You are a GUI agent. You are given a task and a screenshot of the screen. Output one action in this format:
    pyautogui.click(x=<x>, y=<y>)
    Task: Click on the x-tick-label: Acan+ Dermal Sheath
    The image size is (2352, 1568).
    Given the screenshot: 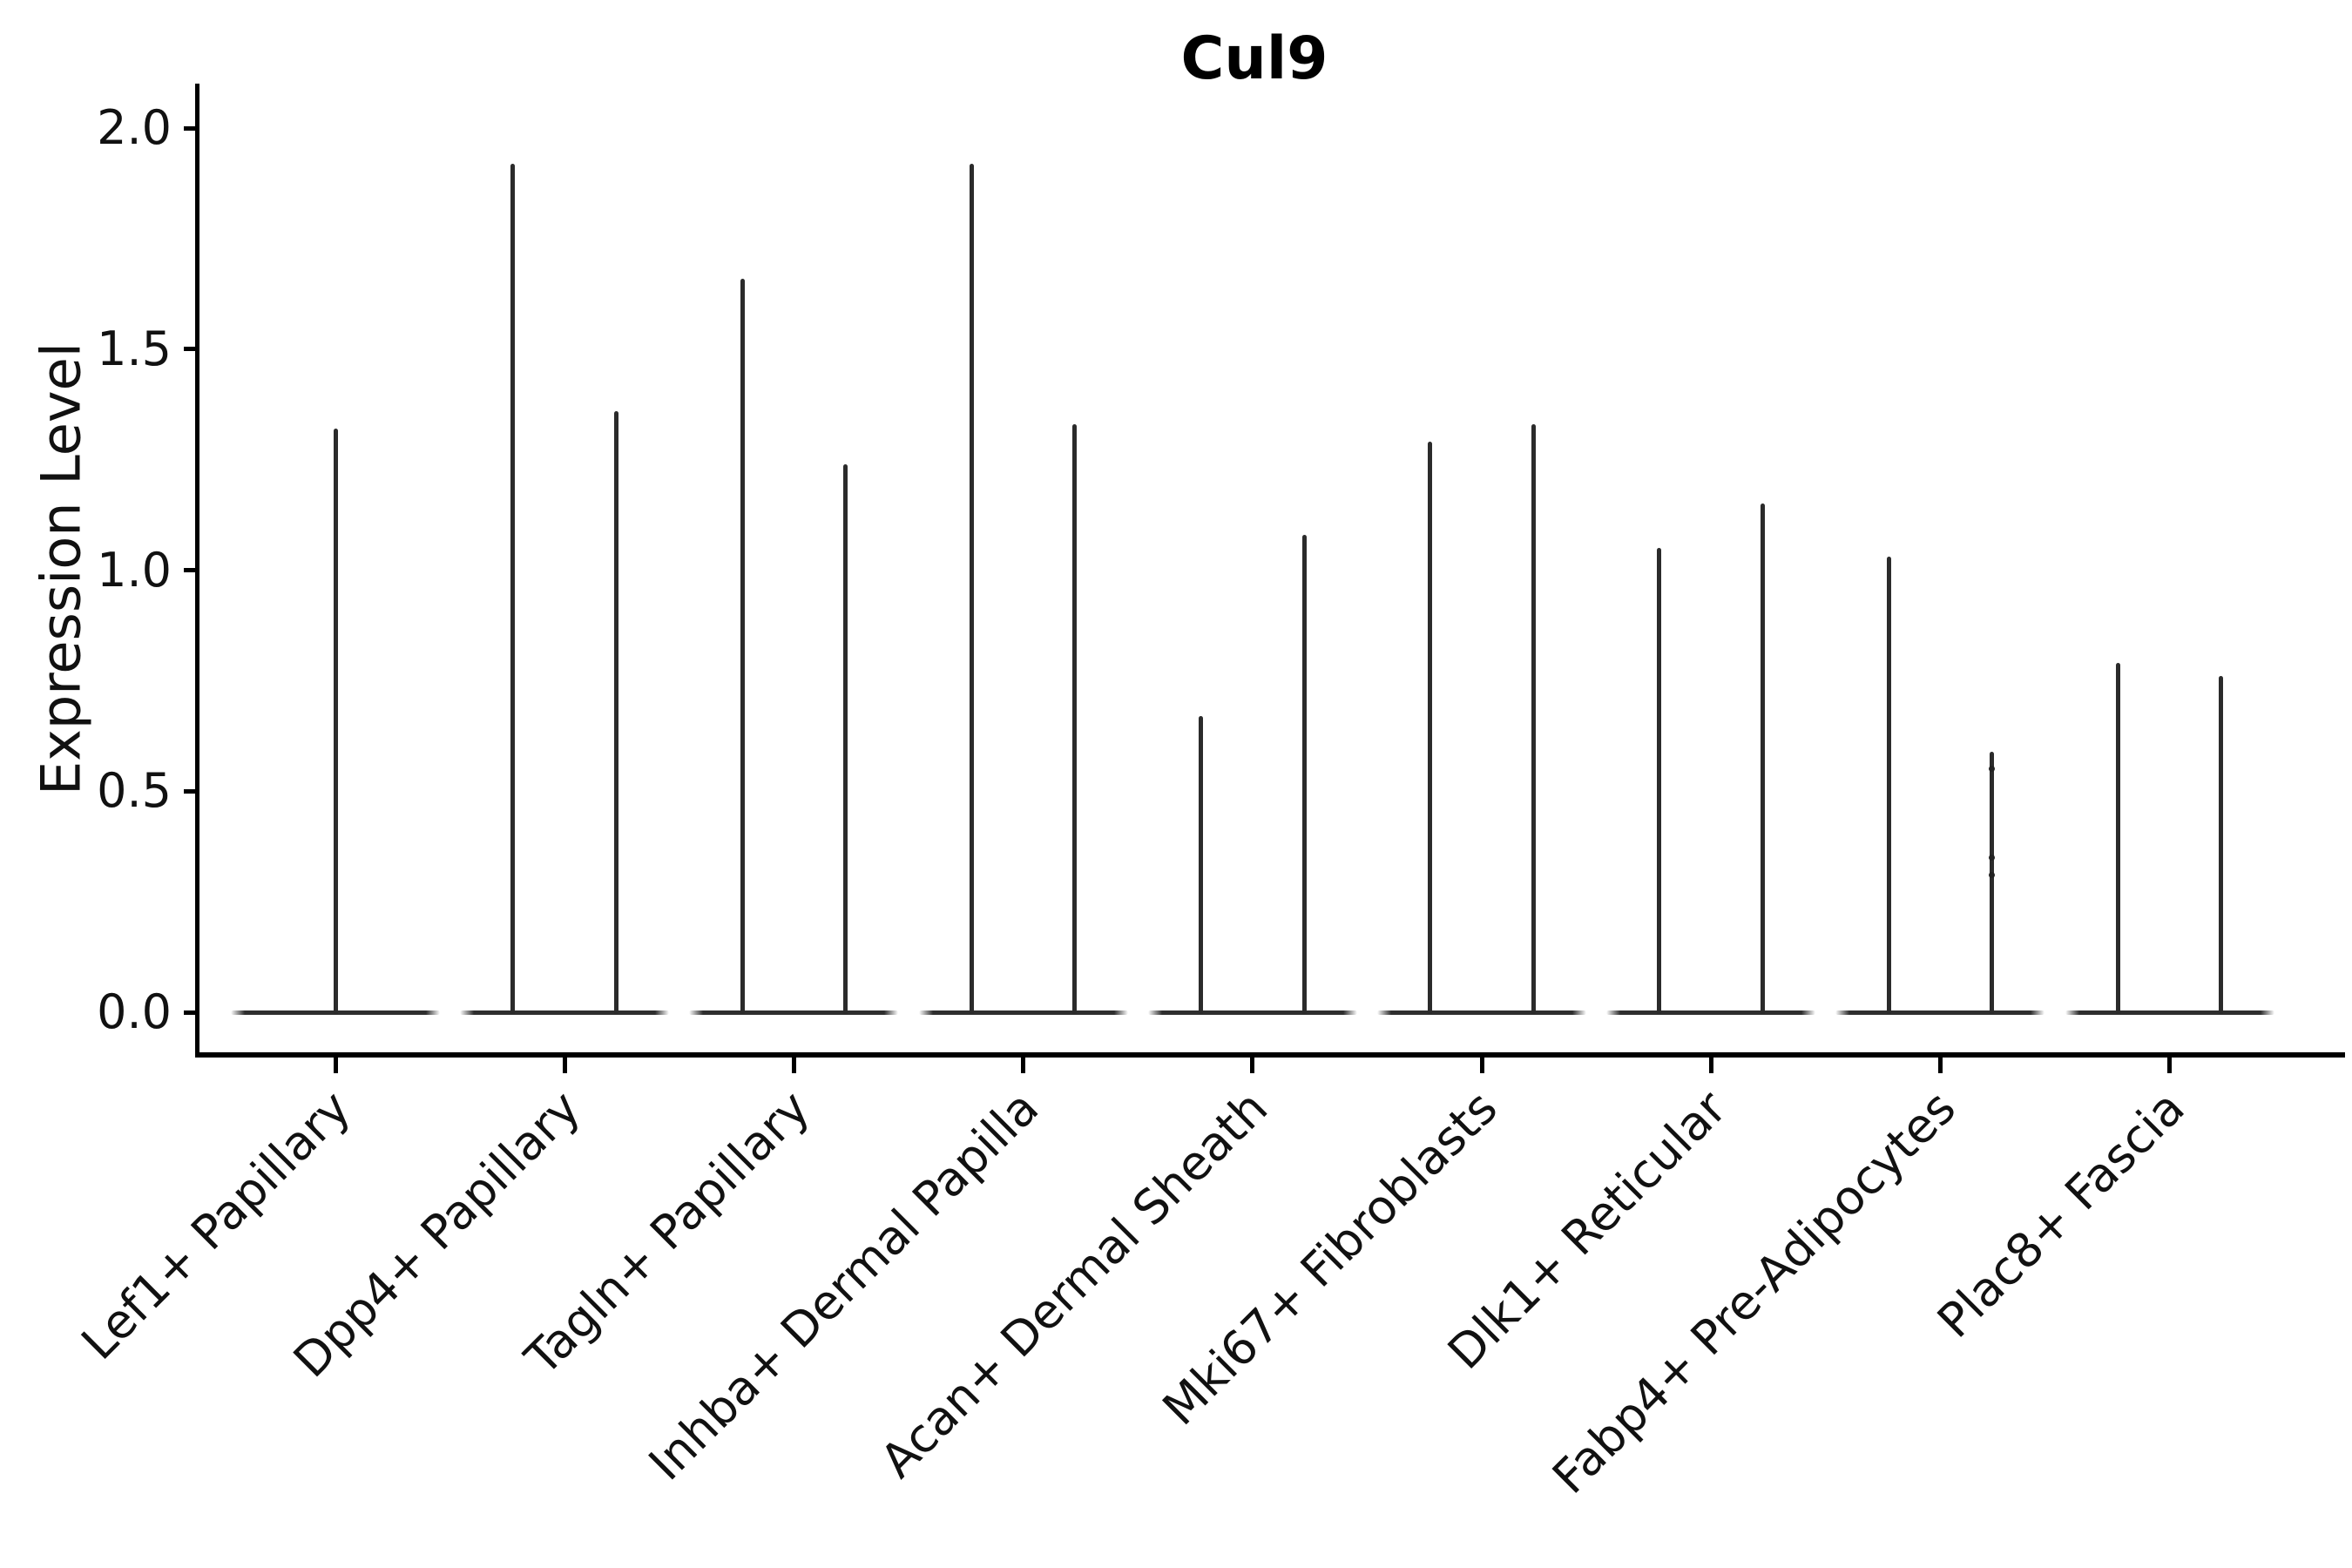 What is the action you would take?
    pyautogui.click(x=1074, y=1284)
    